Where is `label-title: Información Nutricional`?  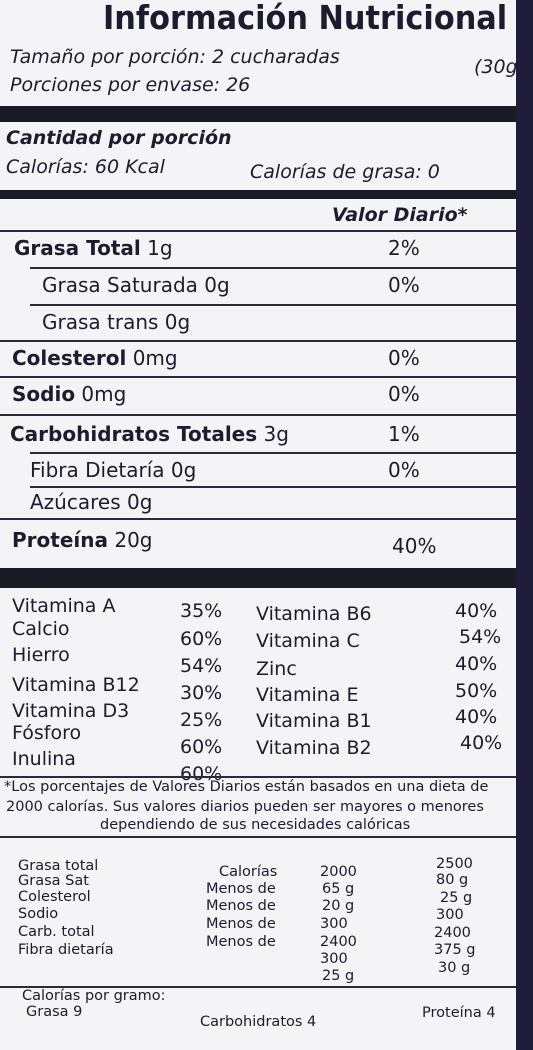 label-title: Información Nutricional is located at coordinates (305, 18).